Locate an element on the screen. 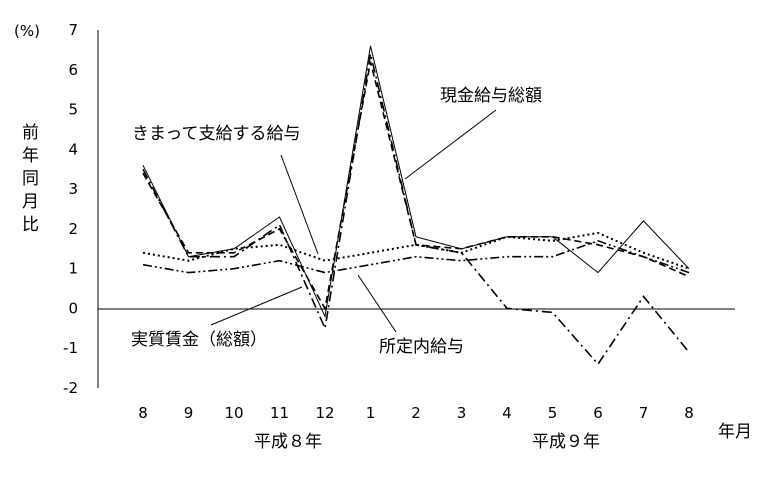 Image resolution: width=765 pixels, height=480 pixels. x-tick-label: 4 is located at coordinates (507, 413).